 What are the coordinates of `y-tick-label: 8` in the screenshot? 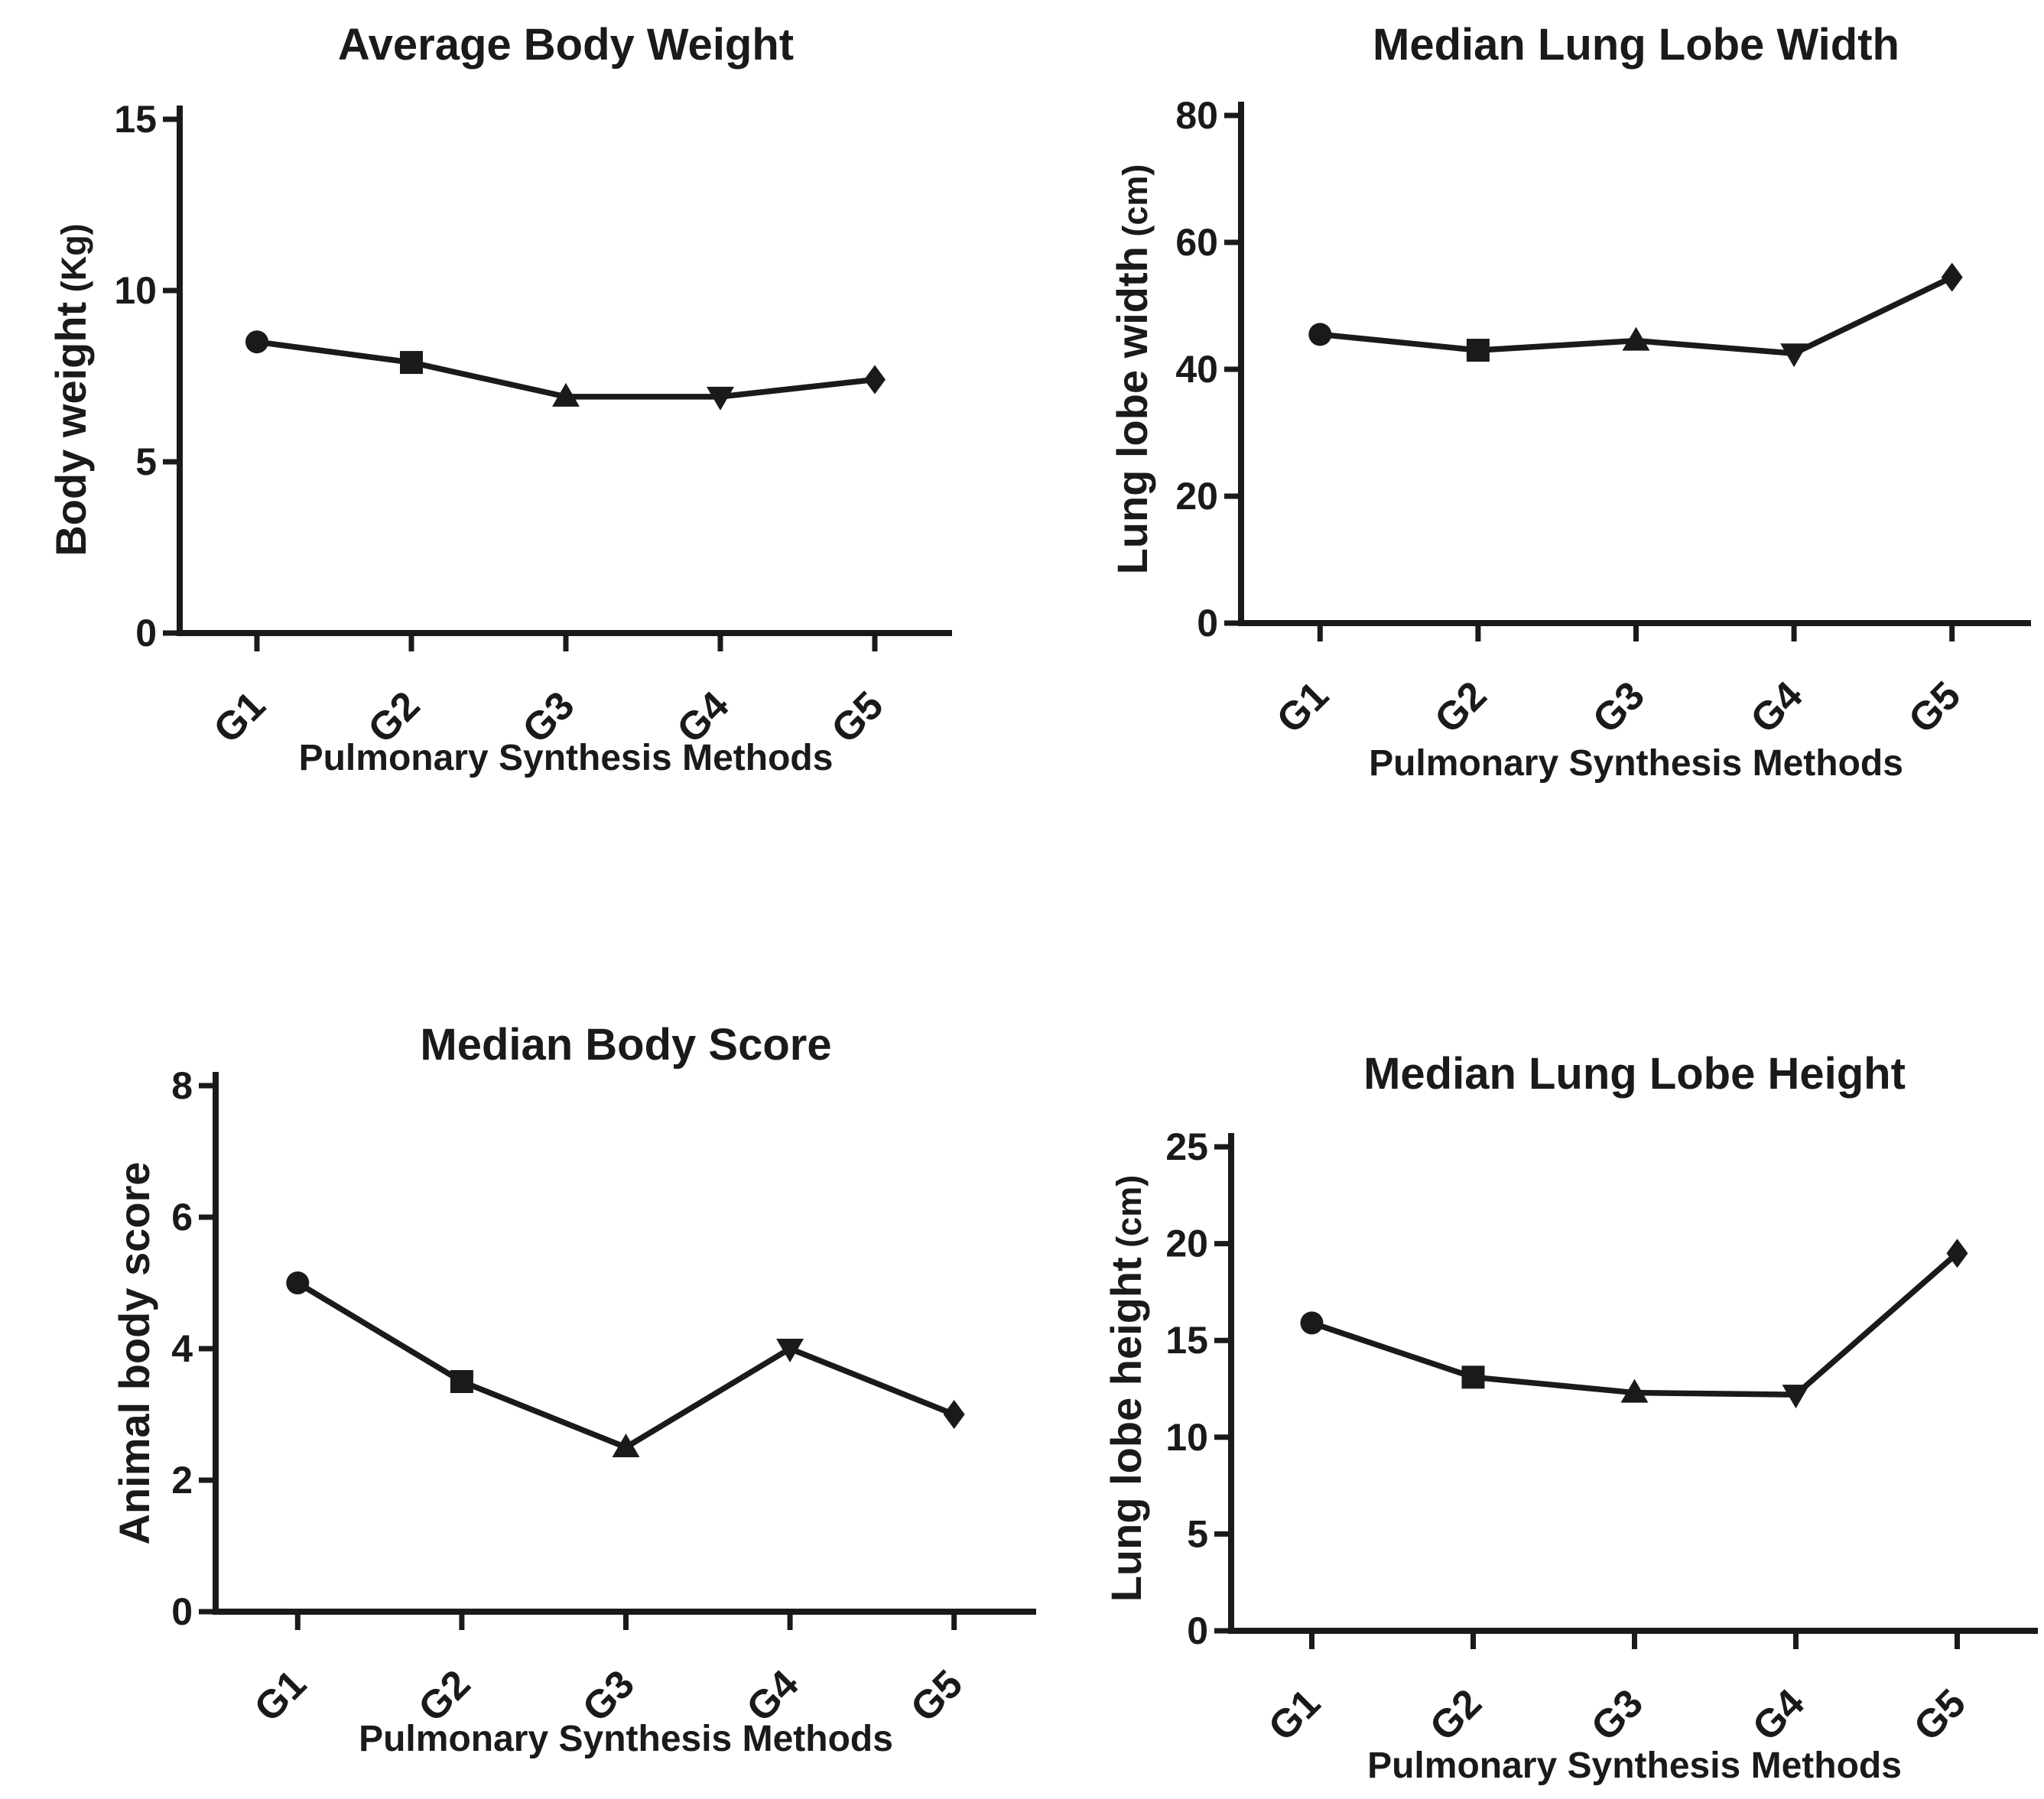 It's located at (182, 1085).